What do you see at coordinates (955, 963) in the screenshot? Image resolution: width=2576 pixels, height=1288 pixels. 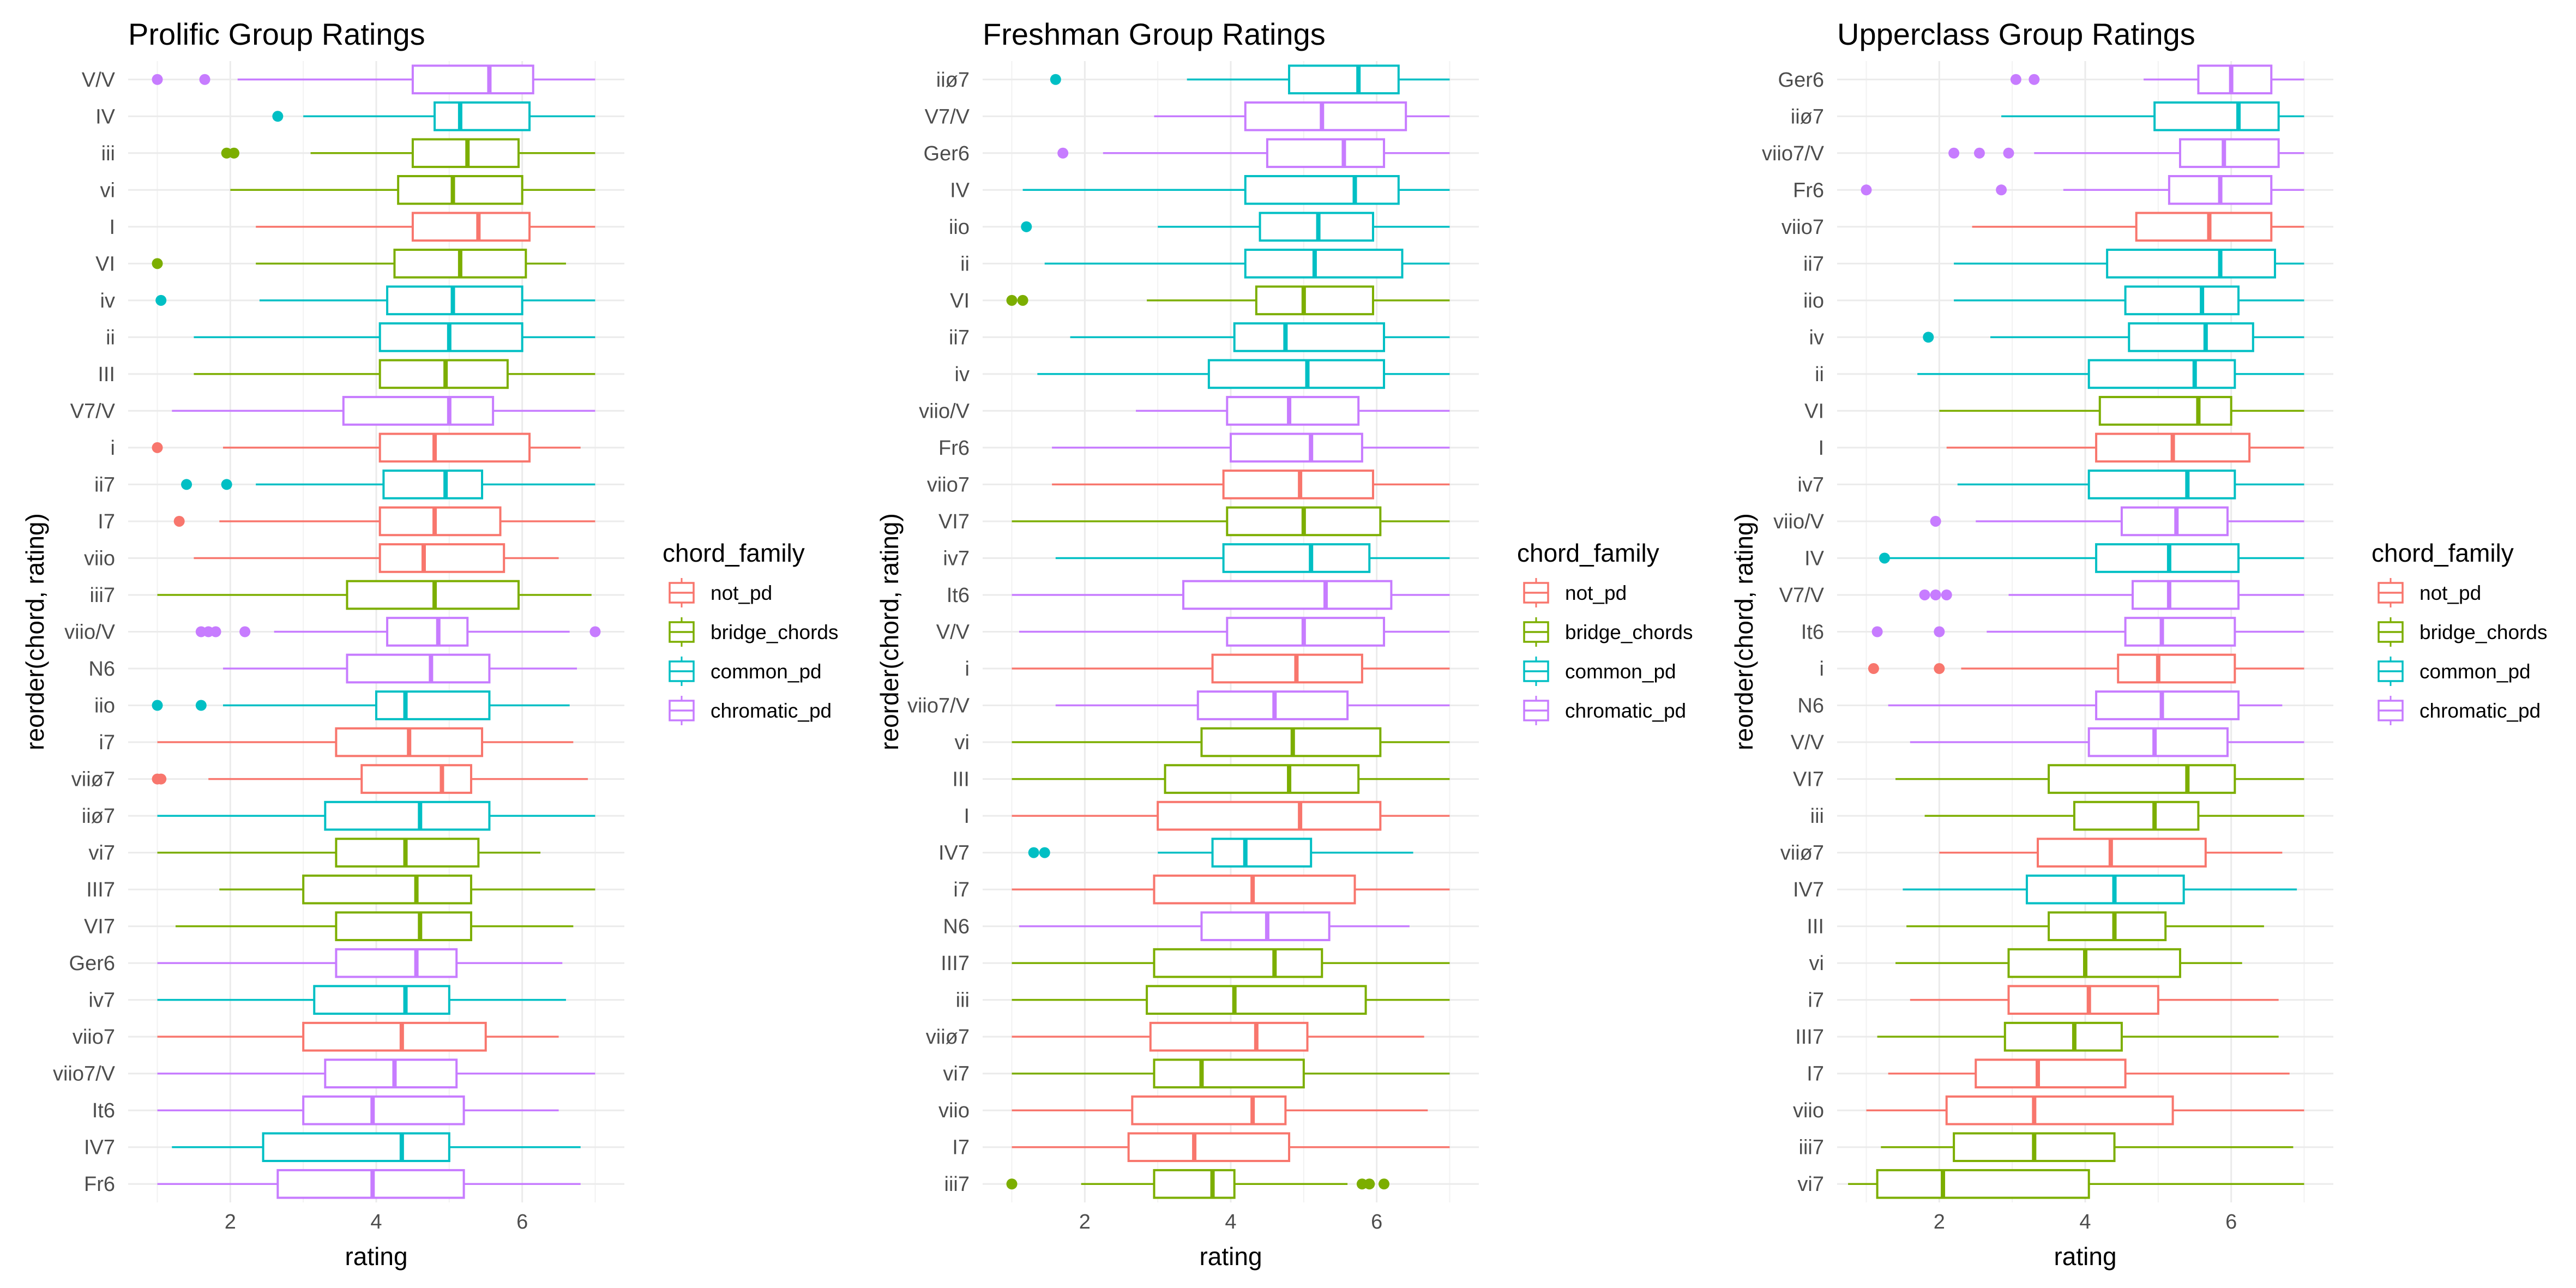 I see `y-tick-label: III7` at bounding box center [955, 963].